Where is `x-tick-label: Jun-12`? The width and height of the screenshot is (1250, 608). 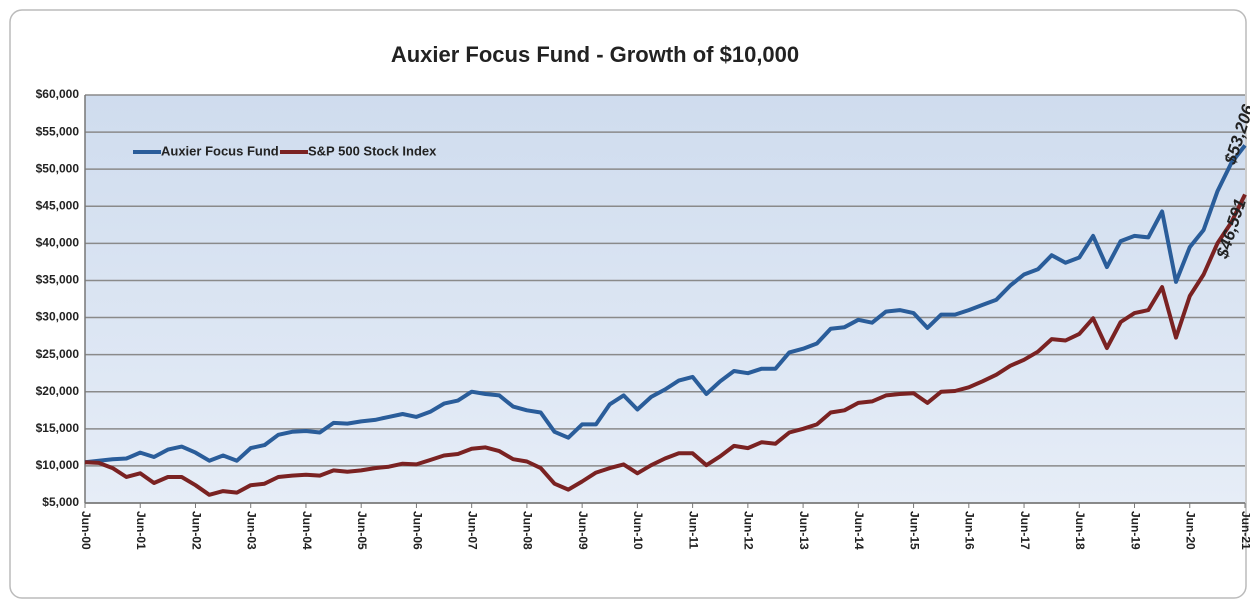 x-tick-label: Jun-12 is located at coordinates (749, 530).